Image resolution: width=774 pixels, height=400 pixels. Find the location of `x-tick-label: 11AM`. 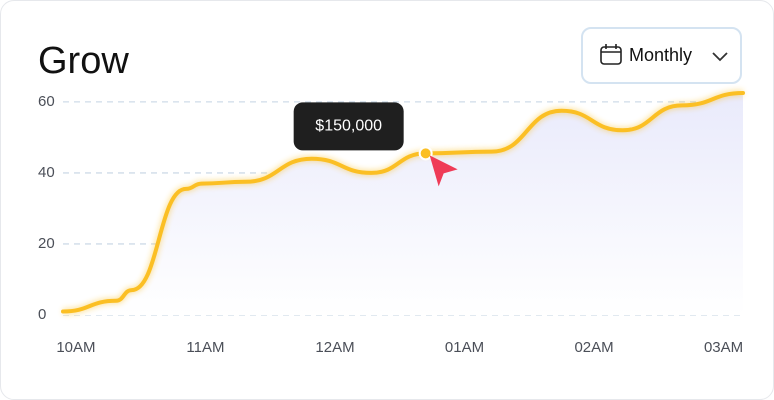

x-tick-label: 11AM is located at coordinates (205, 347).